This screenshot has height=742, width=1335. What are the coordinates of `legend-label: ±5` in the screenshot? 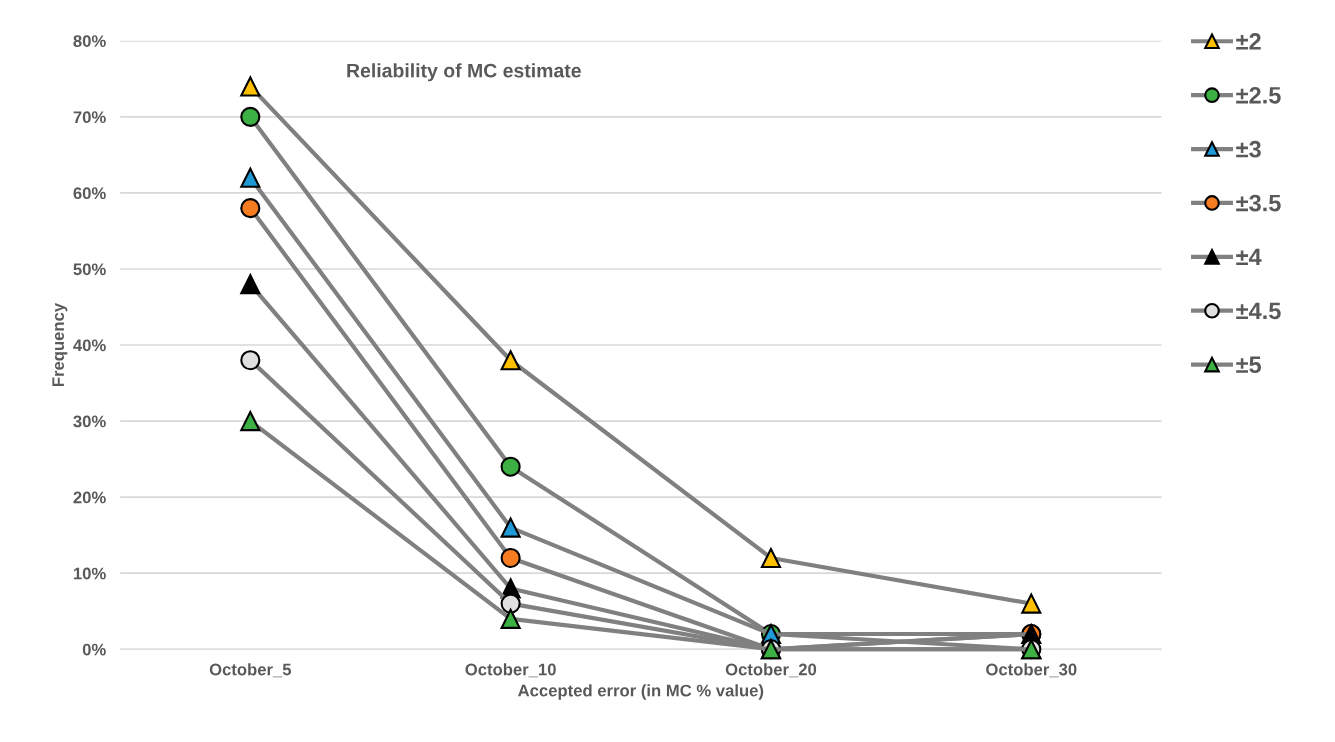 It's located at (1249, 365).